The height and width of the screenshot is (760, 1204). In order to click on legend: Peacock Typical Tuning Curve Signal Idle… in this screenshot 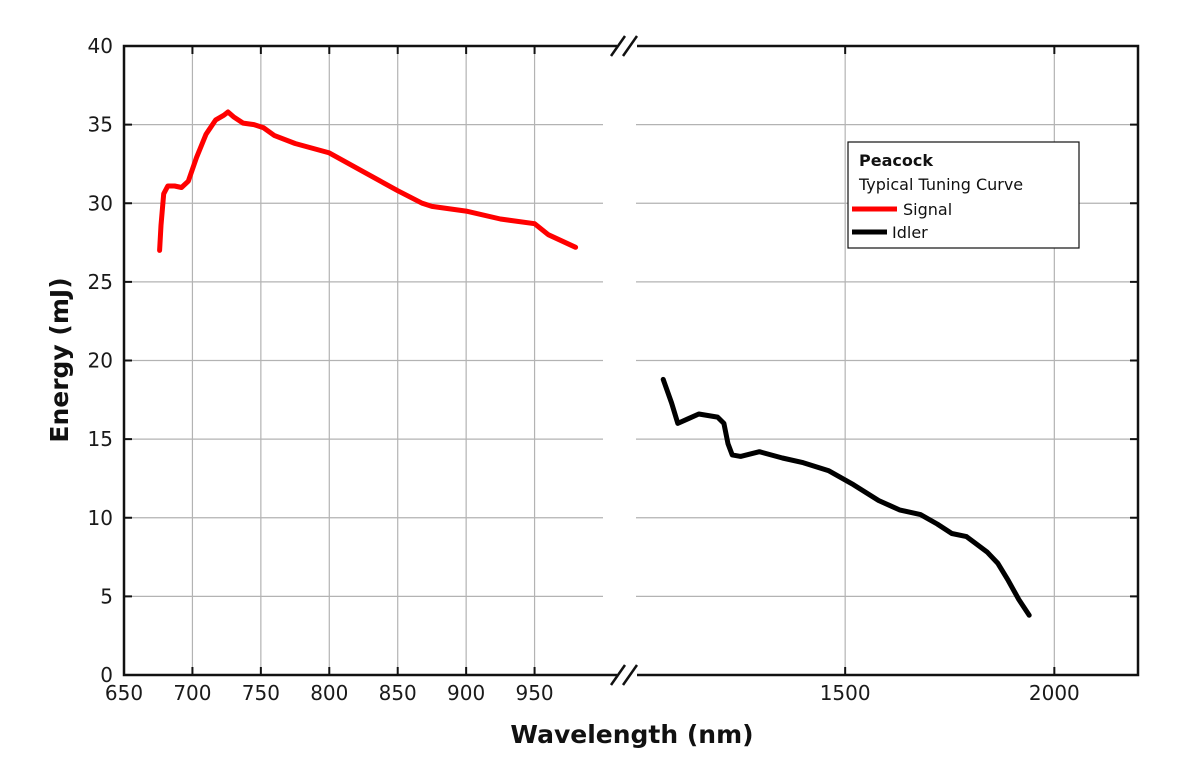, I will do `click(963, 195)`.